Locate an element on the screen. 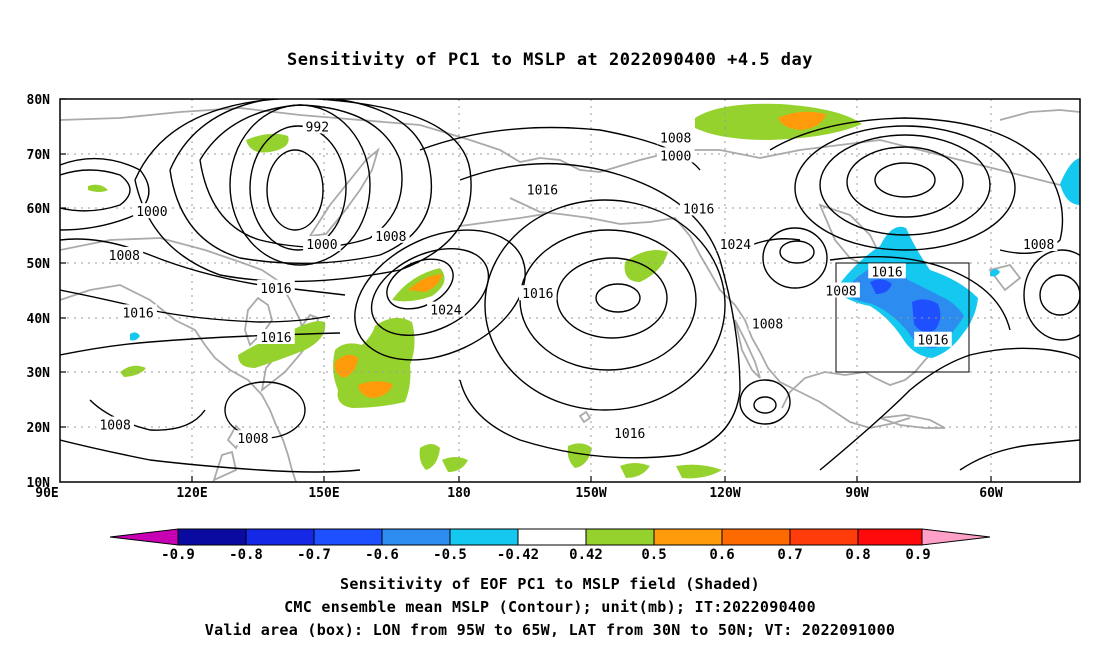  greenland-coast is located at coordinates (1039, 115).